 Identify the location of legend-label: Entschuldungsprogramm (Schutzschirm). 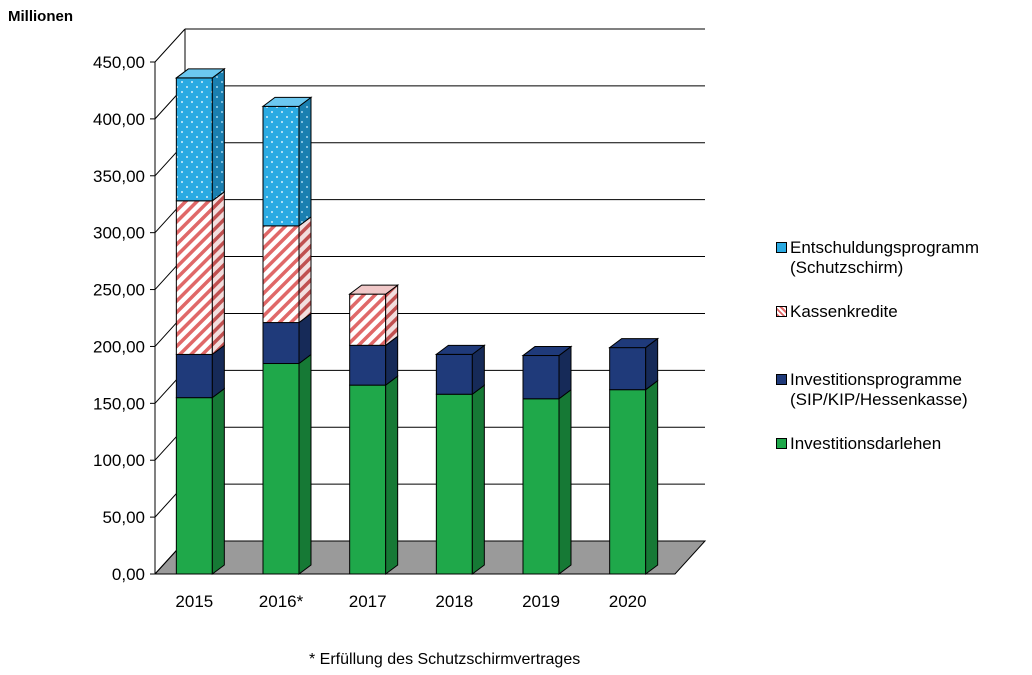
(884, 257).